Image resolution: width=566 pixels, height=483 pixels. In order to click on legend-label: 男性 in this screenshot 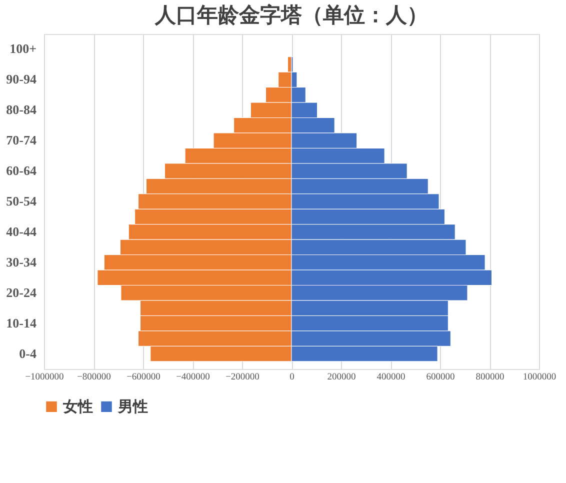, I will do `click(132, 407)`.